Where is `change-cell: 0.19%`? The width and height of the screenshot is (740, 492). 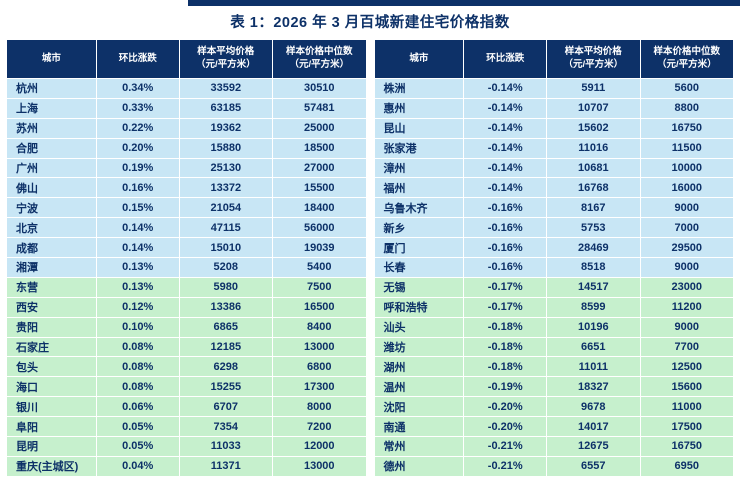 change-cell: 0.19% is located at coordinates (137, 168).